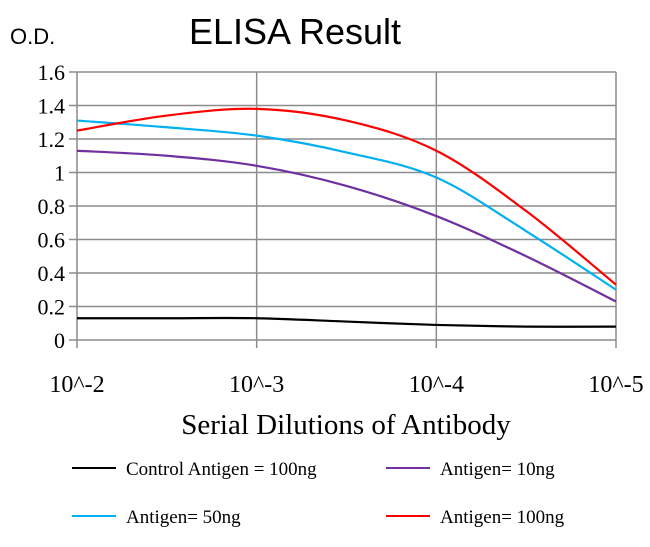 The height and width of the screenshot is (547, 650). Describe the element at coordinates (52, 240) in the screenshot. I see `y-tick-label: 0.6` at that location.